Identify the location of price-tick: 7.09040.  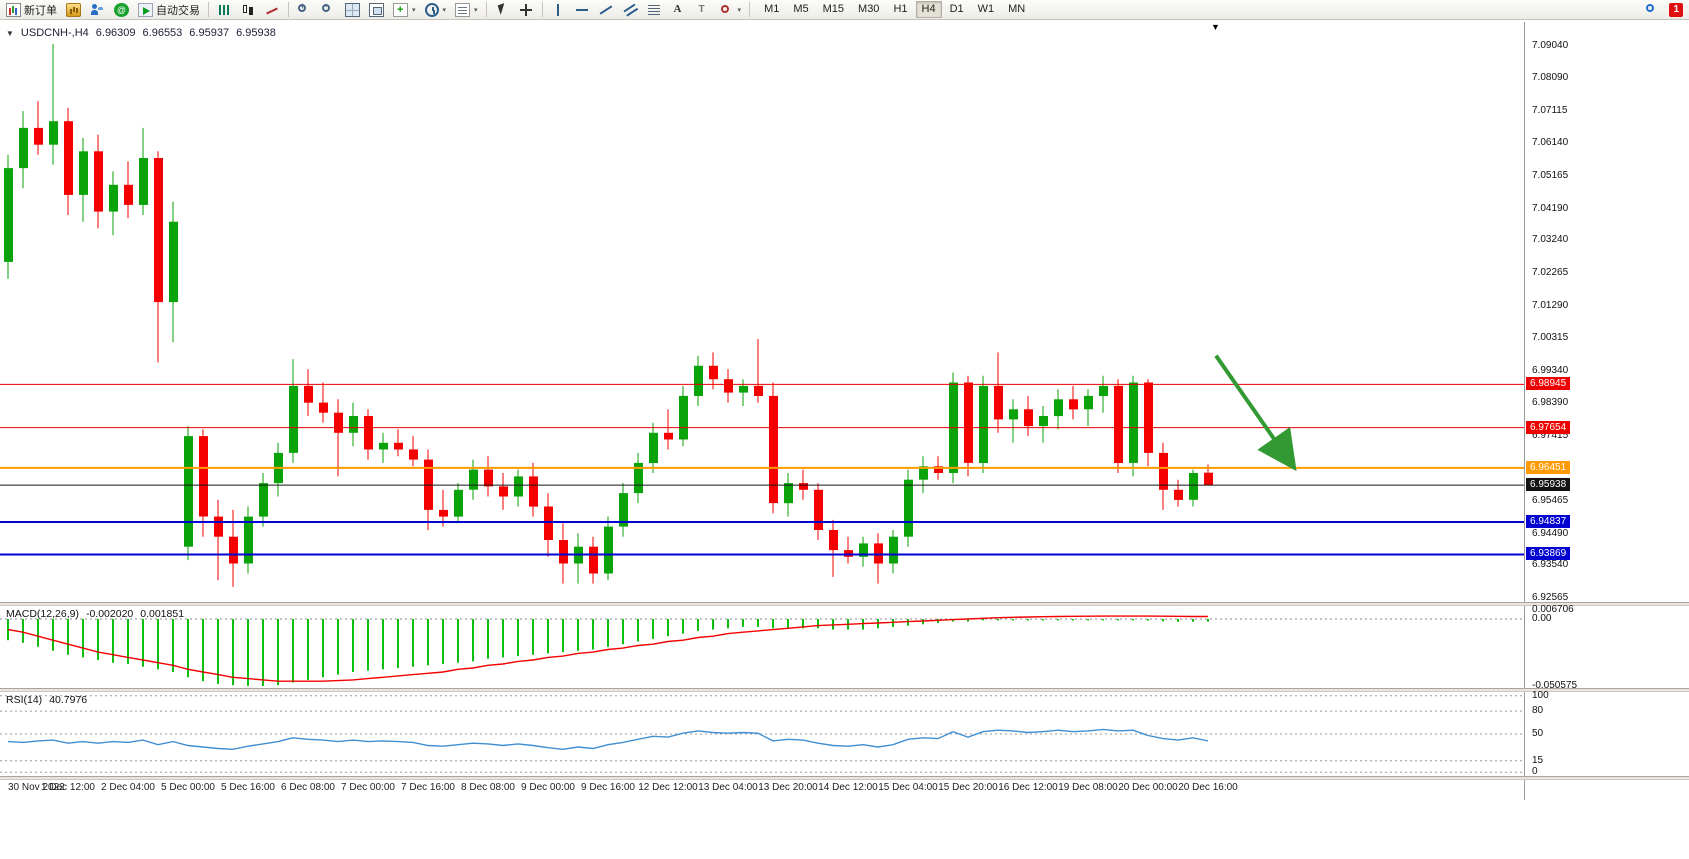
(1550, 45).